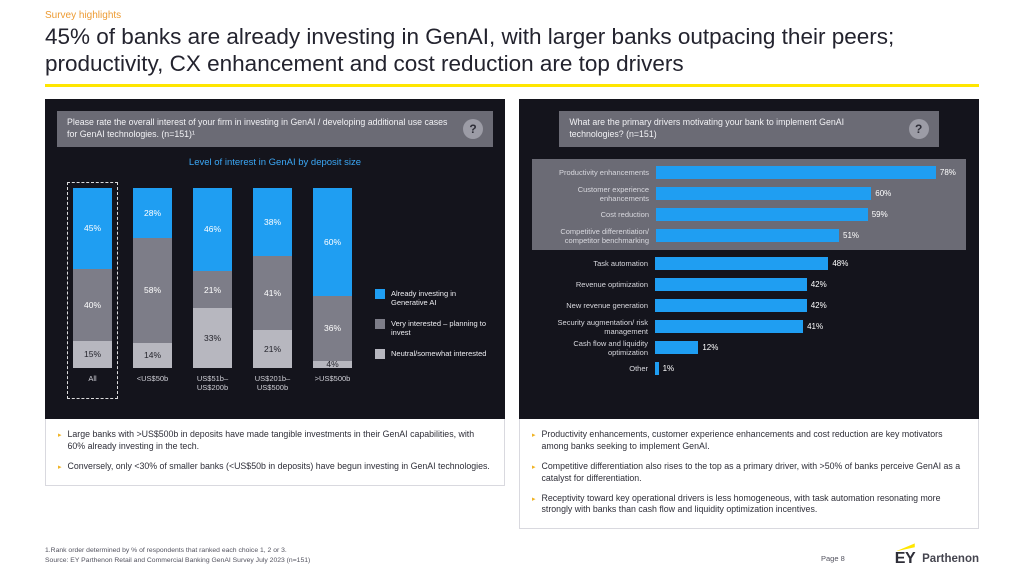 The width and height of the screenshot is (1024, 576). I want to click on bar-segment: 4%, so click(332, 364).